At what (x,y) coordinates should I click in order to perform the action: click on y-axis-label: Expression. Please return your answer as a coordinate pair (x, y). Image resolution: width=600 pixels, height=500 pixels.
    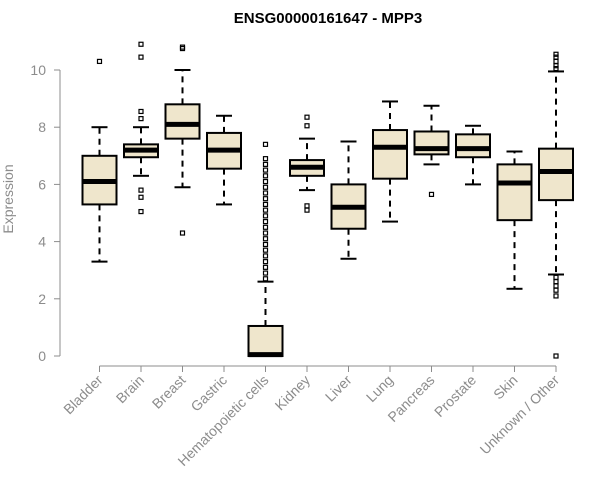
    Looking at the image, I should click on (8, 198).